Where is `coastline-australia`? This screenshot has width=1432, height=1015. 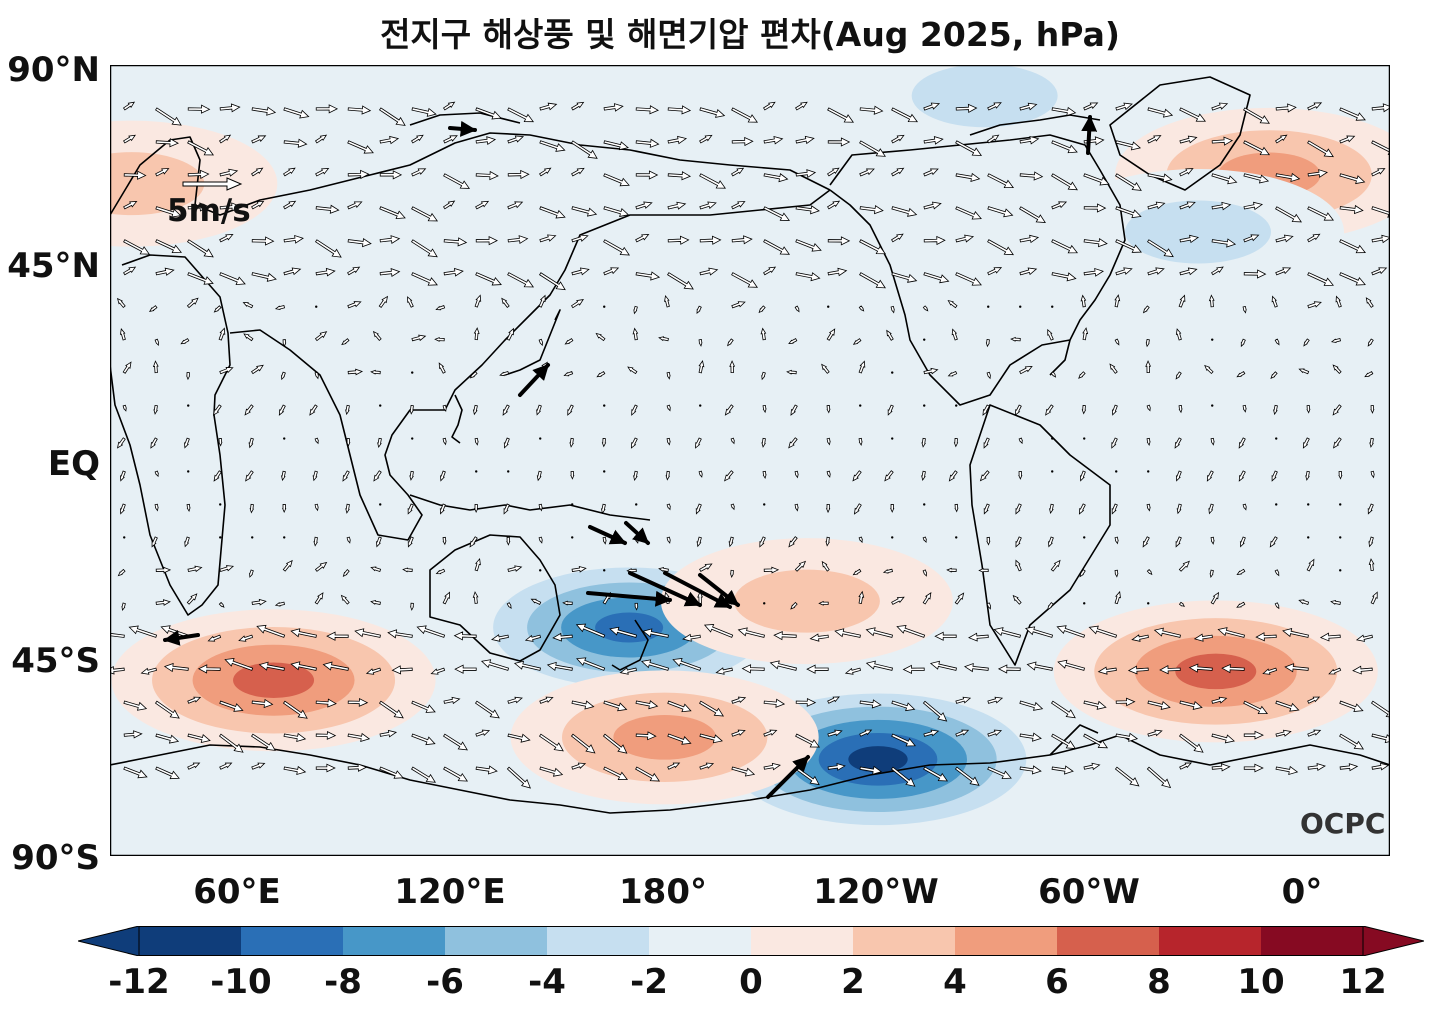 coastline-australia is located at coordinates (495, 598).